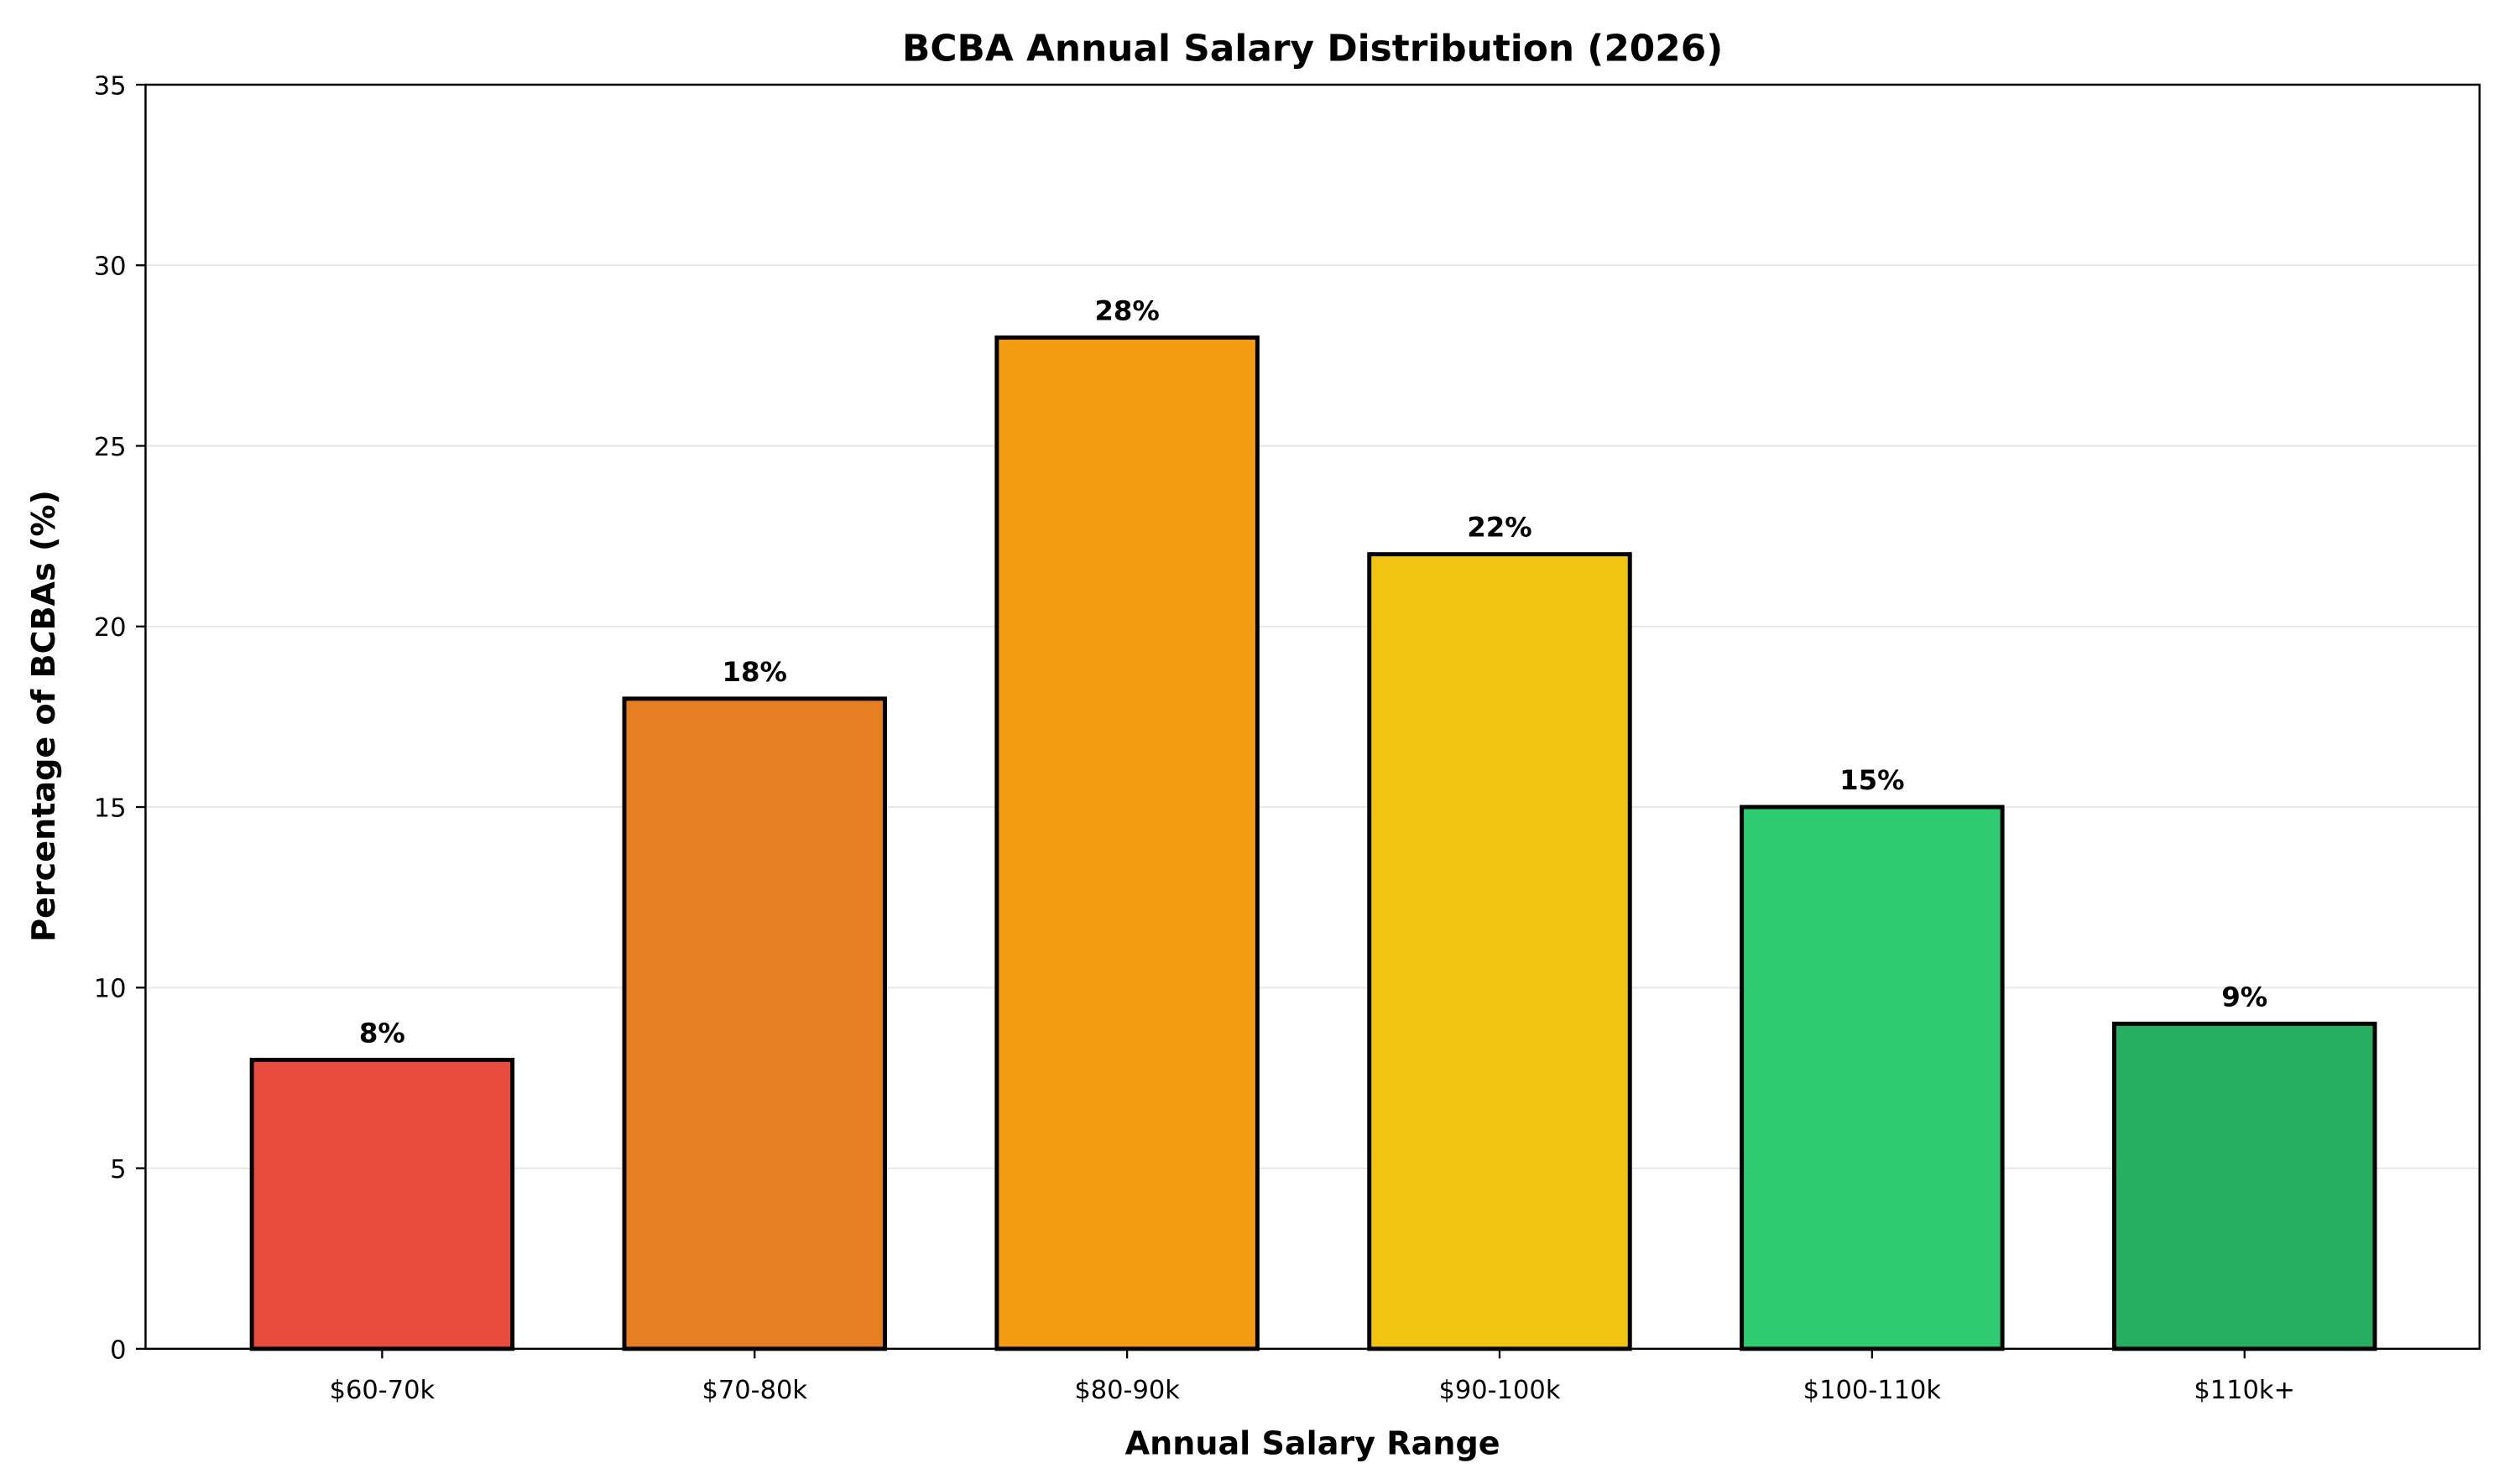  Describe the element at coordinates (110, 989) in the screenshot. I see `y-tick-label: 10` at that location.